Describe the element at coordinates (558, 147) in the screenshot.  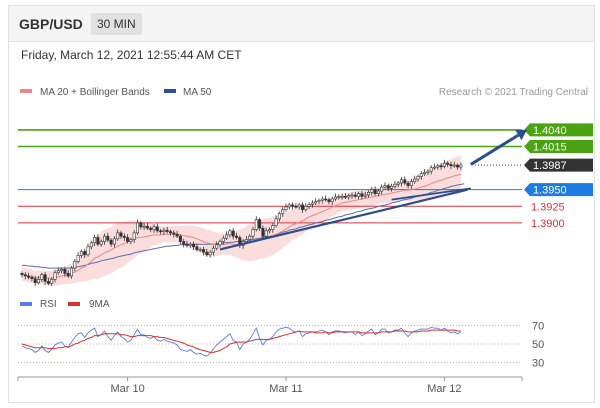
I see `resistance-price-tag` at that location.